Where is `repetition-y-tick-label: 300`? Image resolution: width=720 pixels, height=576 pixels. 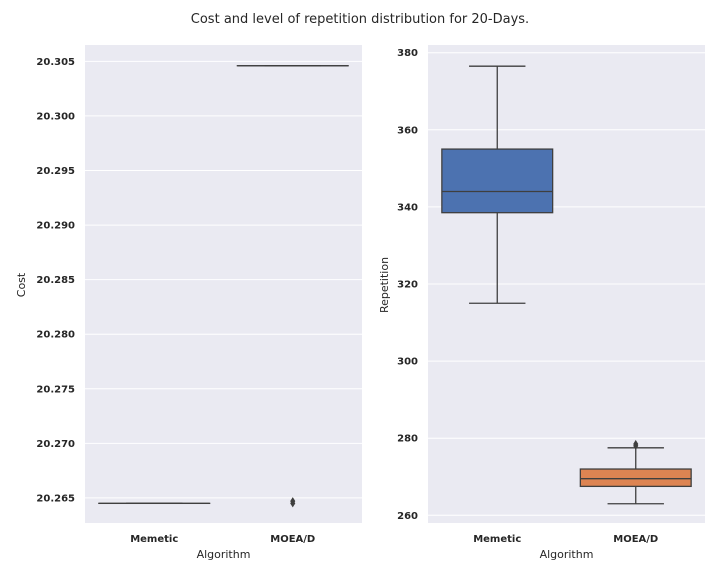
repetition-y-tick-label: 300 is located at coordinates (407, 362).